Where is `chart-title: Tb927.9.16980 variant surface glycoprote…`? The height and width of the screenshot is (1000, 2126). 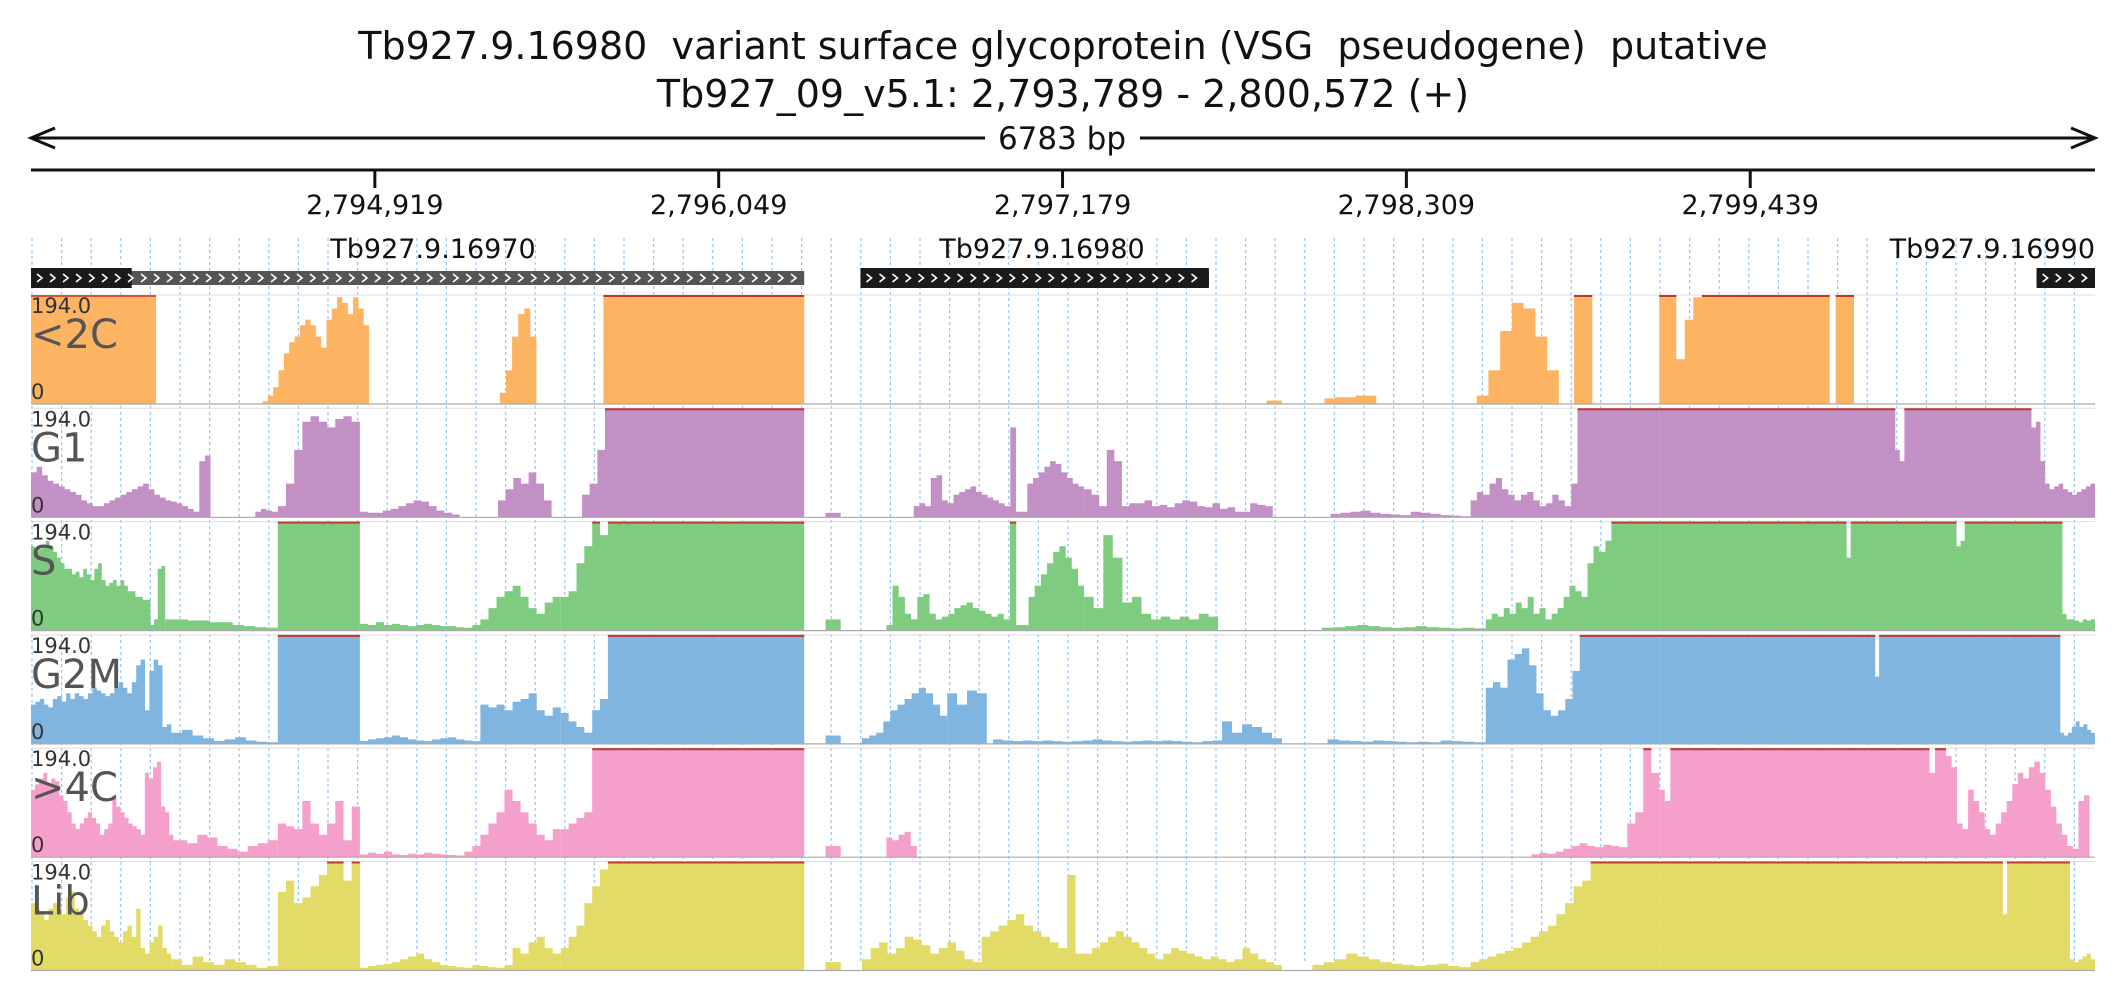
chart-title: Tb927.9.16980 variant surface glycoprote… is located at coordinates (1063, 46).